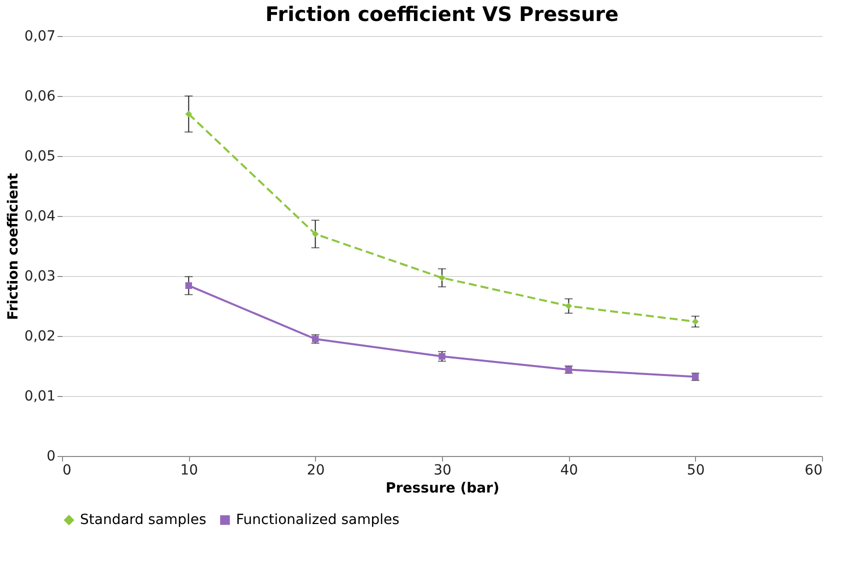 The image size is (863, 576). I want to click on y-tick-label: 0,01, so click(40, 396).